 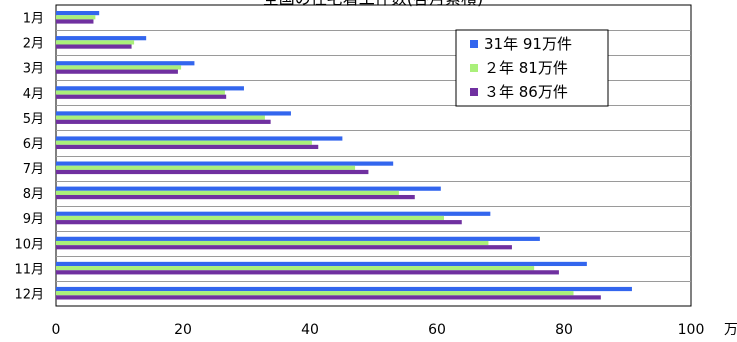 What do you see at coordinates (33, 69) in the screenshot?
I see `category-label: 3月` at bounding box center [33, 69].